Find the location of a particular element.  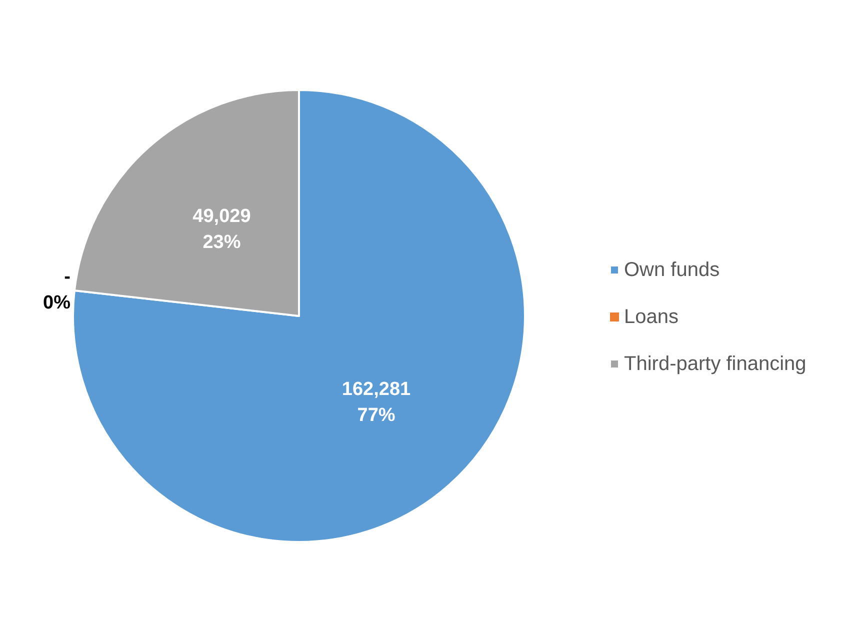

data-label: 49,029 23% is located at coordinates (221, 229).